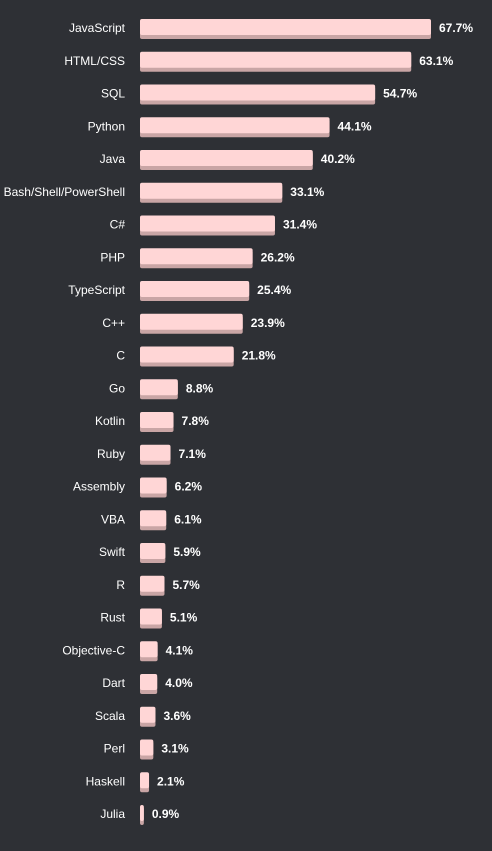 The width and height of the screenshot is (492, 851). What do you see at coordinates (112, 257) in the screenshot?
I see `category-label: PHP` at bounding box center [112, 257].